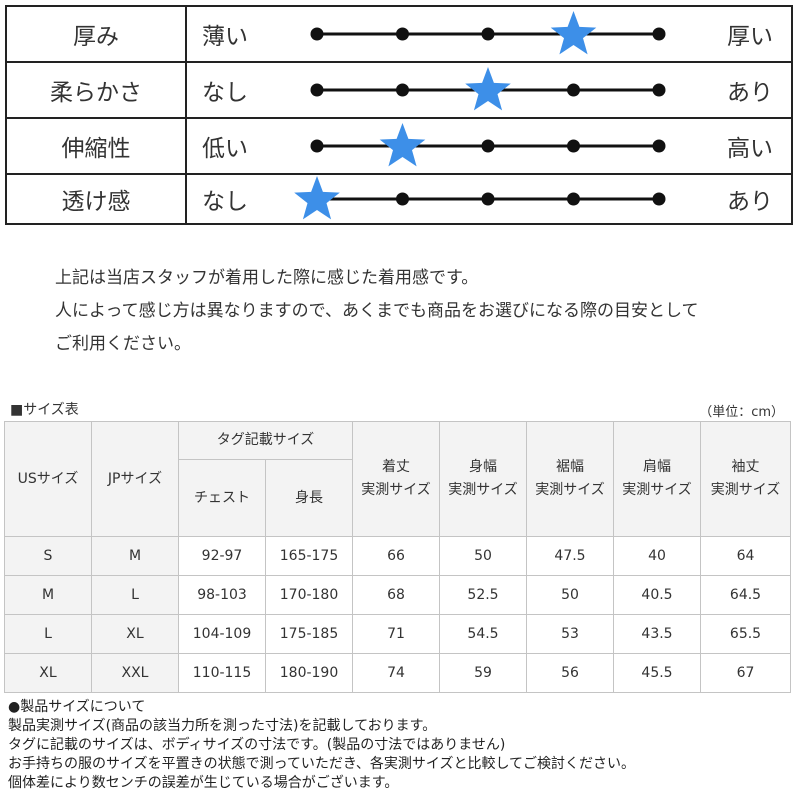 The width and height of the screenshot is (800, 800). I want to click on size-table-unit: （単位：cm）, so click(741, 412).